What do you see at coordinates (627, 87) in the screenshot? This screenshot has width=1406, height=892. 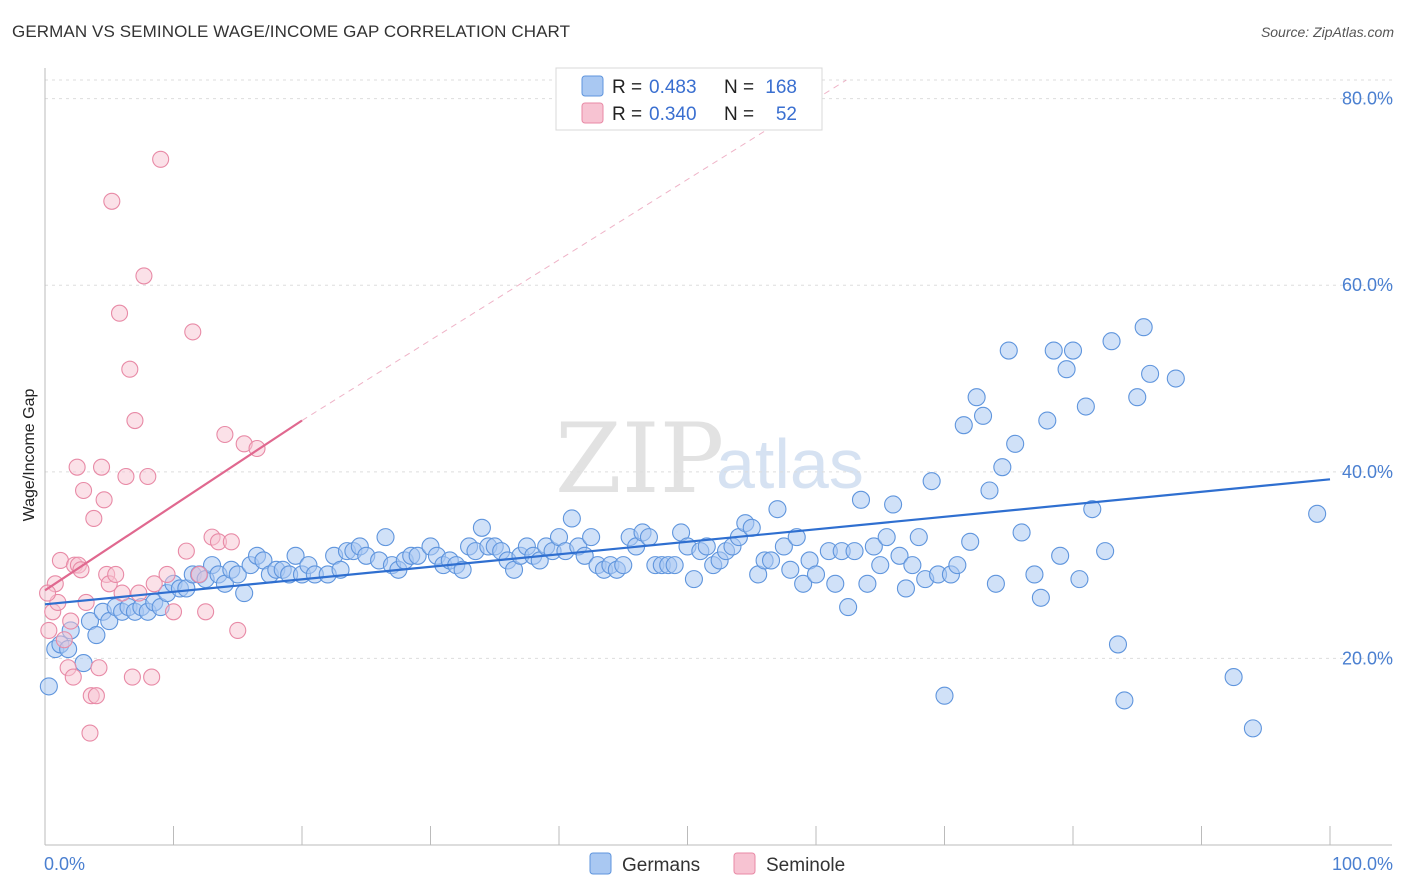 I see `legend-germans-r-label: R =` at bounding box center [627, 87].